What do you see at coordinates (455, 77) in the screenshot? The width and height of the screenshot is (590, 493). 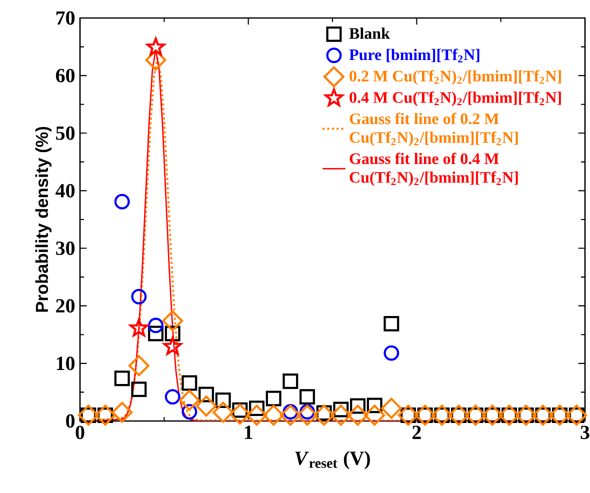 I see `legend-label: 0.2 M Cu(Tf$_{2}$N)$_{2}$/[bmim][Tf$_{2}$N]` at bounding box center [455, 77].